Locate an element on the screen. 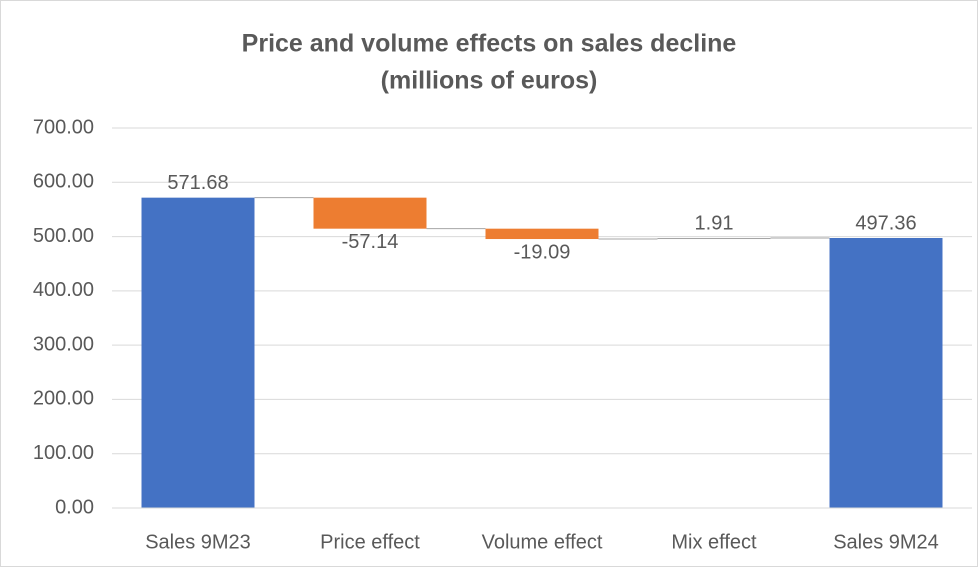 The height and width of the screenshot is (567, 978). x-tick-label: Sales 9M24 is located at coordinates (886, 542).